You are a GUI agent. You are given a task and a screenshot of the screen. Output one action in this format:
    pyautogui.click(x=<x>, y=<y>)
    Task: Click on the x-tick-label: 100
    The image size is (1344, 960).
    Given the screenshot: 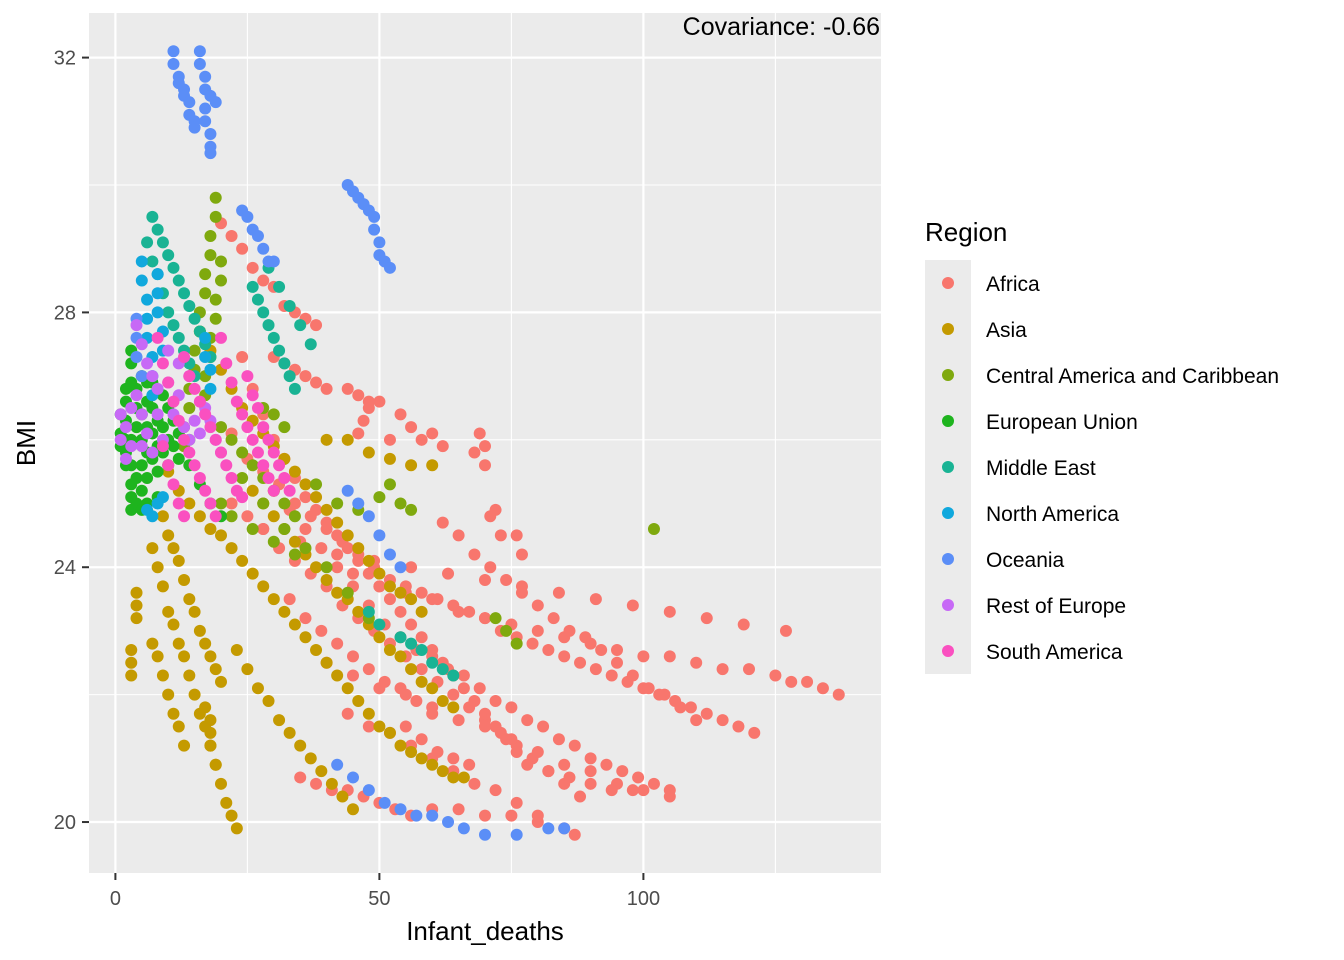 What is the action you would take?
    pyautogui.click(x=643, y=899)
    